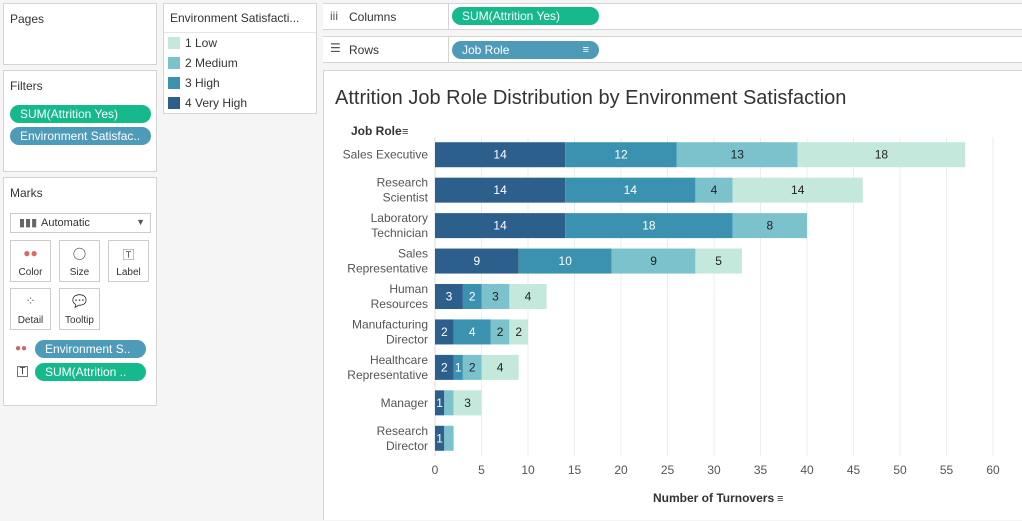  I want to click on filter-pill-attrition: SUM(Attrition Yes), so click(80, 114).